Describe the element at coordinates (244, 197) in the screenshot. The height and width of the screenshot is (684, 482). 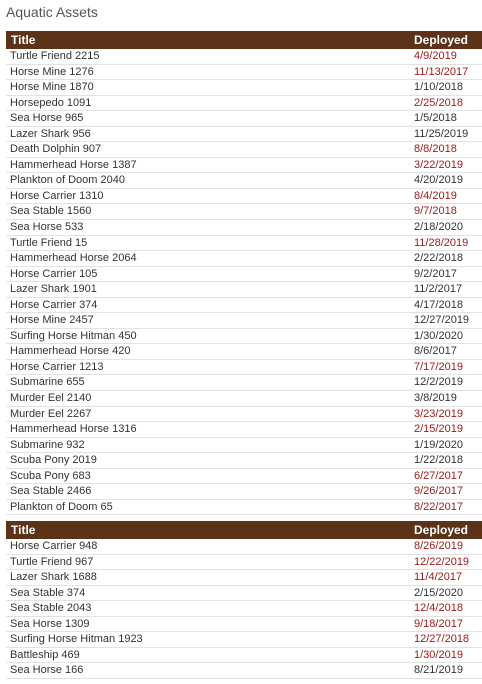
I see `table-row: Horse Carrier 1310 8/4/2019` at that location.